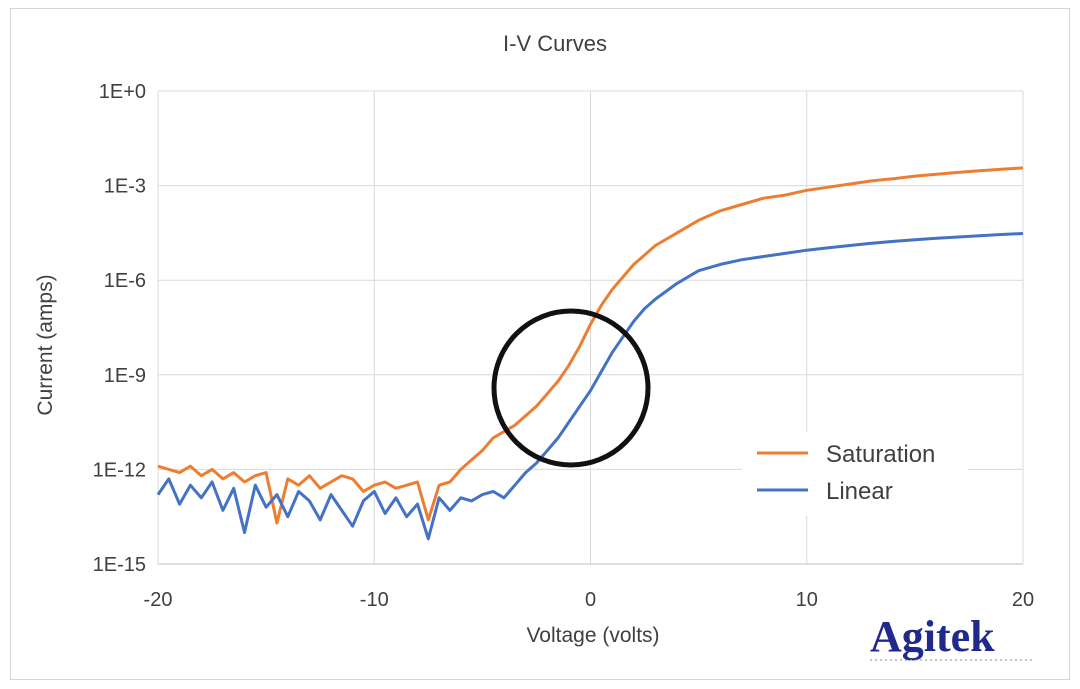  Describe the element at coordinates (1023, 600) in the screenshot. I see `x-tick-label: 20` at that location.